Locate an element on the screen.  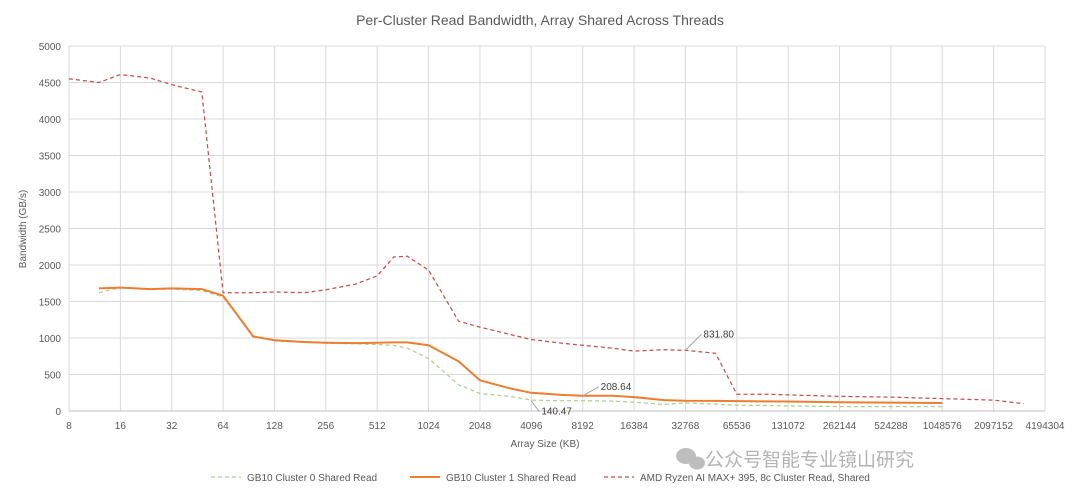
y-tick-label: 500 is located at coordinates (52, 376).